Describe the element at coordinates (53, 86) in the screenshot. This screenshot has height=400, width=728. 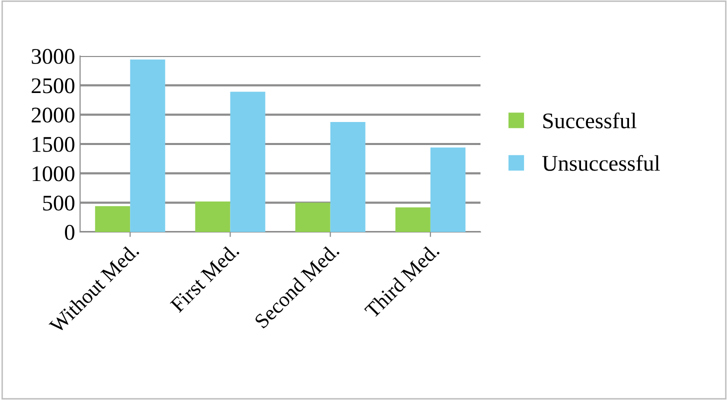
I see `y-tick-label: 2500` at that location.